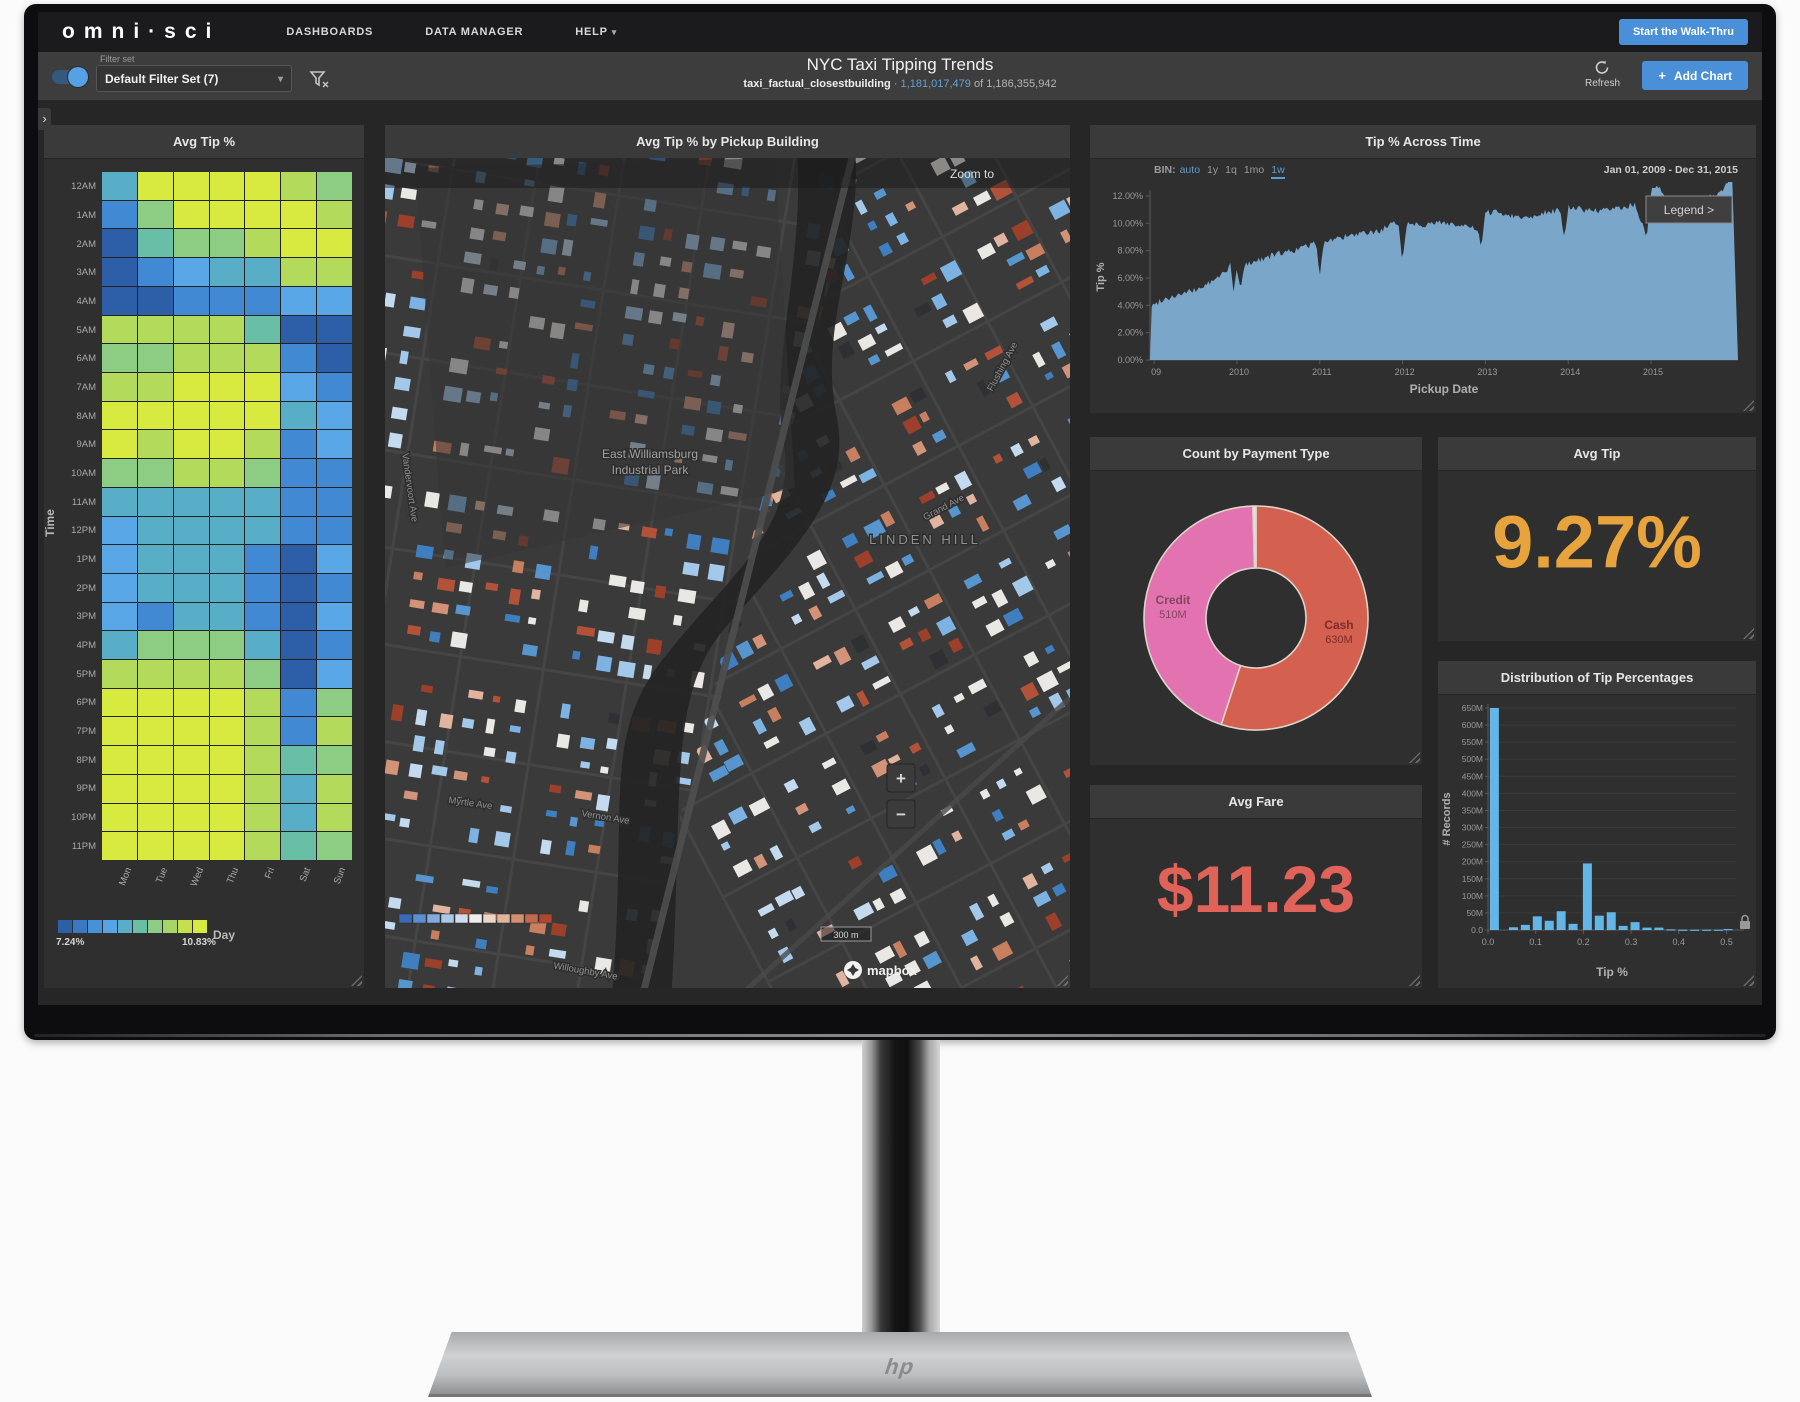  What do you see at coordinates (1254, 170) in the screenshot?
I see `bin-option-1mo: 1mo` at bounding box center [1254, 170].